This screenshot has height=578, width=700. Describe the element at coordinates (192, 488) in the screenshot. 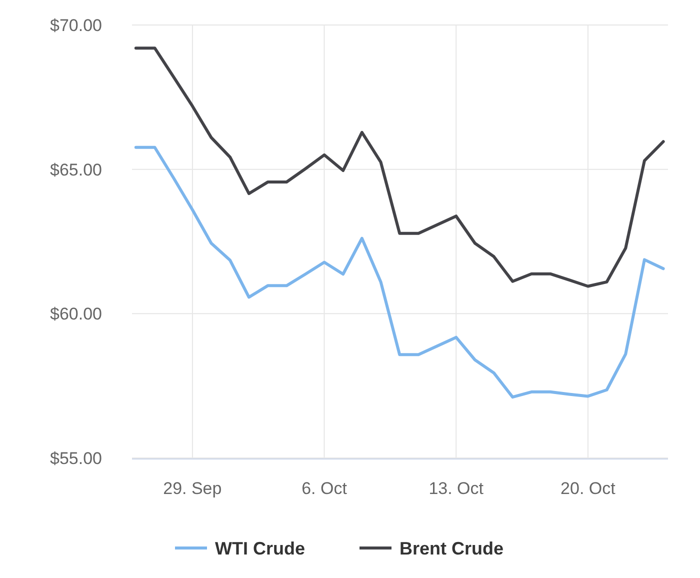

I see `x-tick-label: 29. Sep` at that location.